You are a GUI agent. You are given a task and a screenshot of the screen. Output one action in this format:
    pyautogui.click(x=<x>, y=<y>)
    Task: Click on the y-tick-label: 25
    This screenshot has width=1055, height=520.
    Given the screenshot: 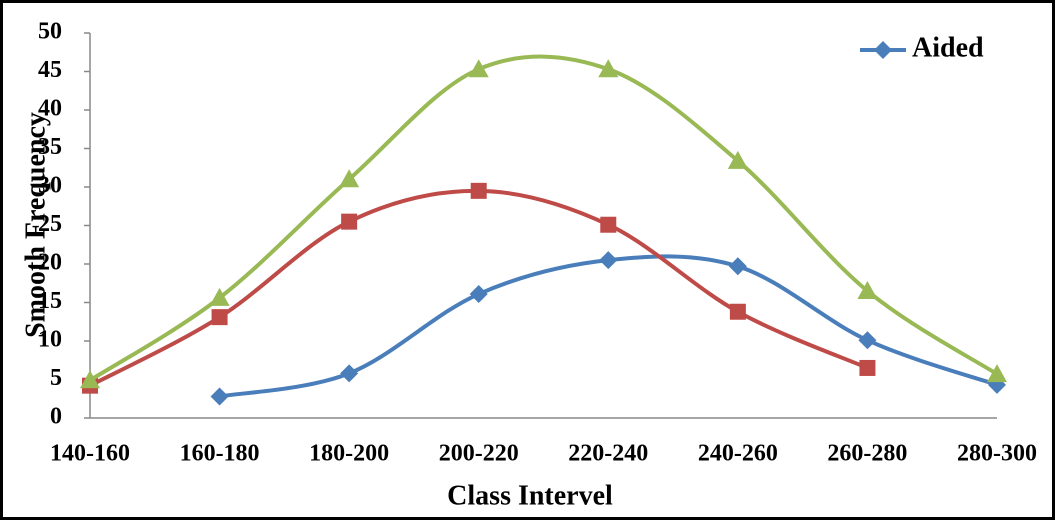 What is the action you would take?
    pyautogui.click(x=50, y=224)
    